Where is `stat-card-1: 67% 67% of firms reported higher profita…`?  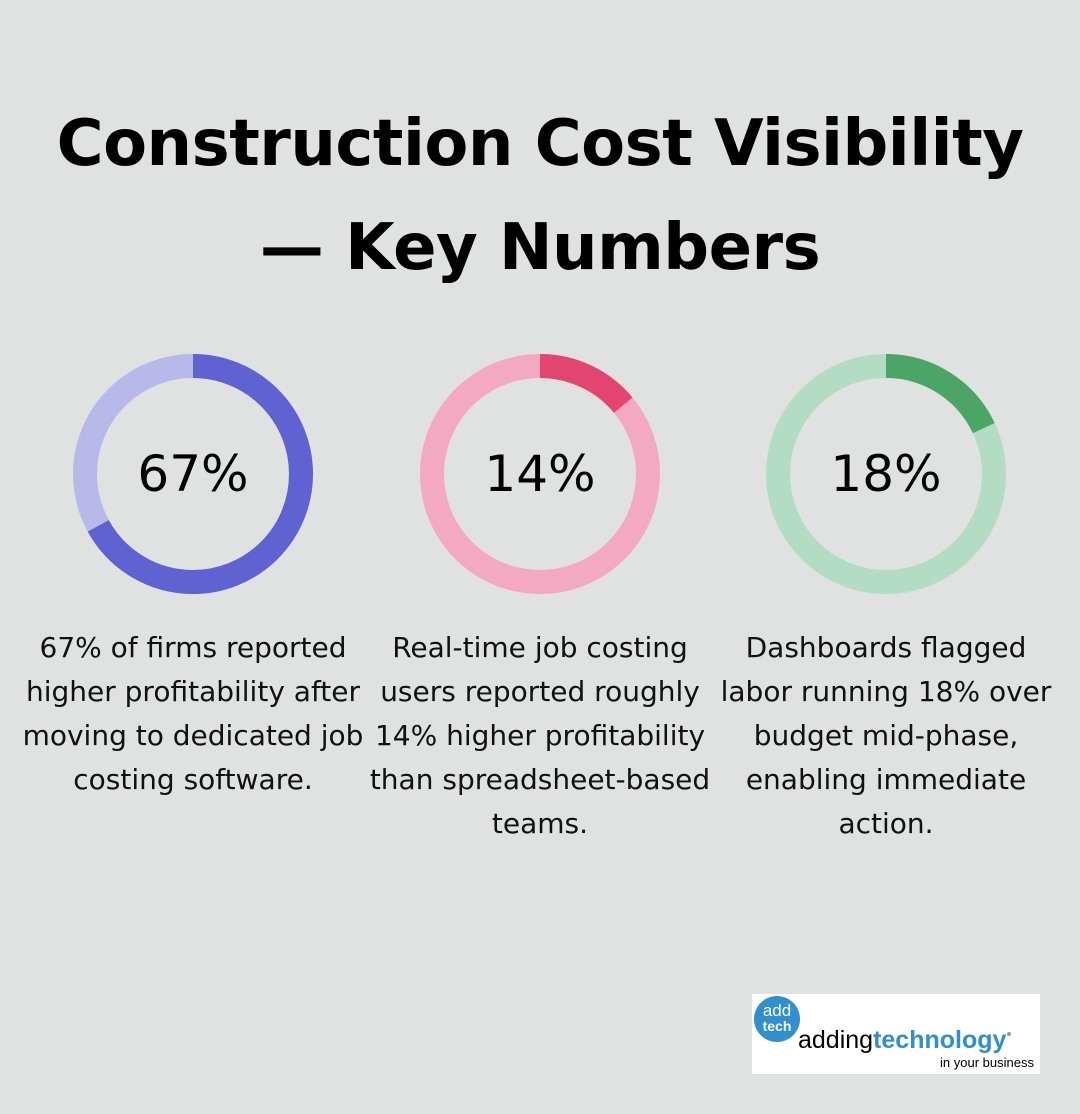
stat-card-1: 67% 67% of firms reported higher profita… is located at coordinates (193, 577).